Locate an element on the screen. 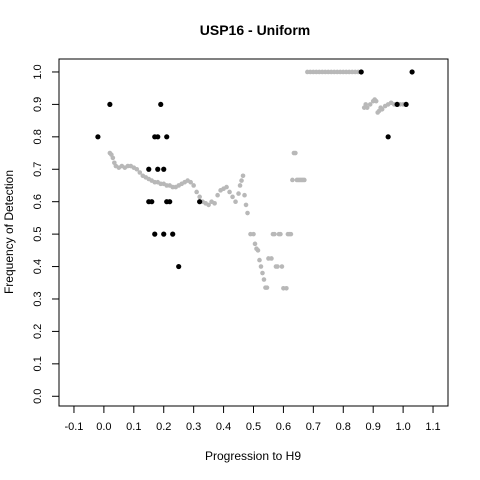  x-axis-label: Progression to H9 is located at coordinates (253, 456).